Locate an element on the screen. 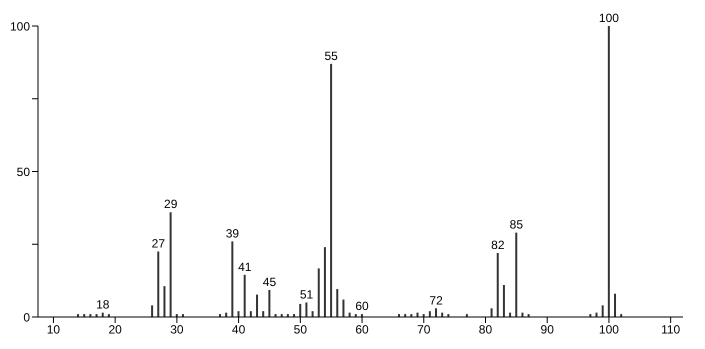 This screenshot has height=349, width=705. annotation: 41 is located at coordinates (245, 267).